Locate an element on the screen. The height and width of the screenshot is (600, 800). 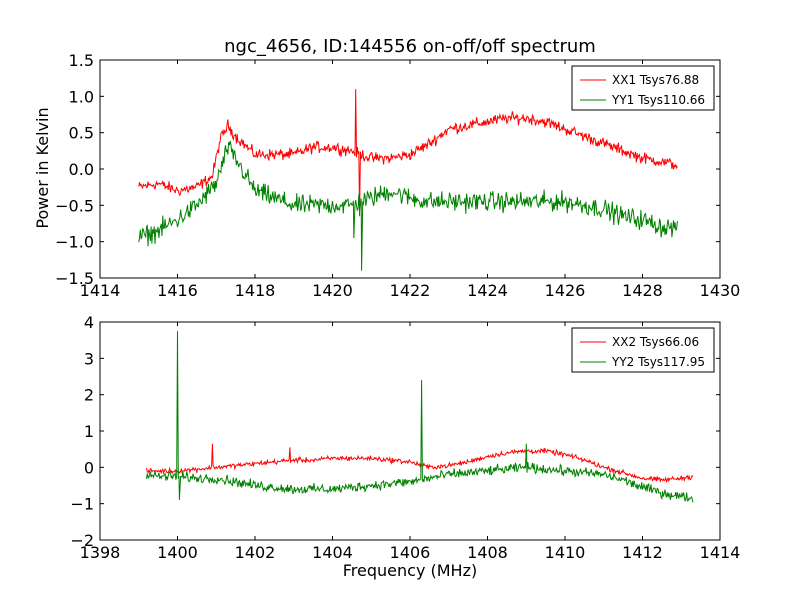
series-line-xx2 is located at coordinates (420, 463).